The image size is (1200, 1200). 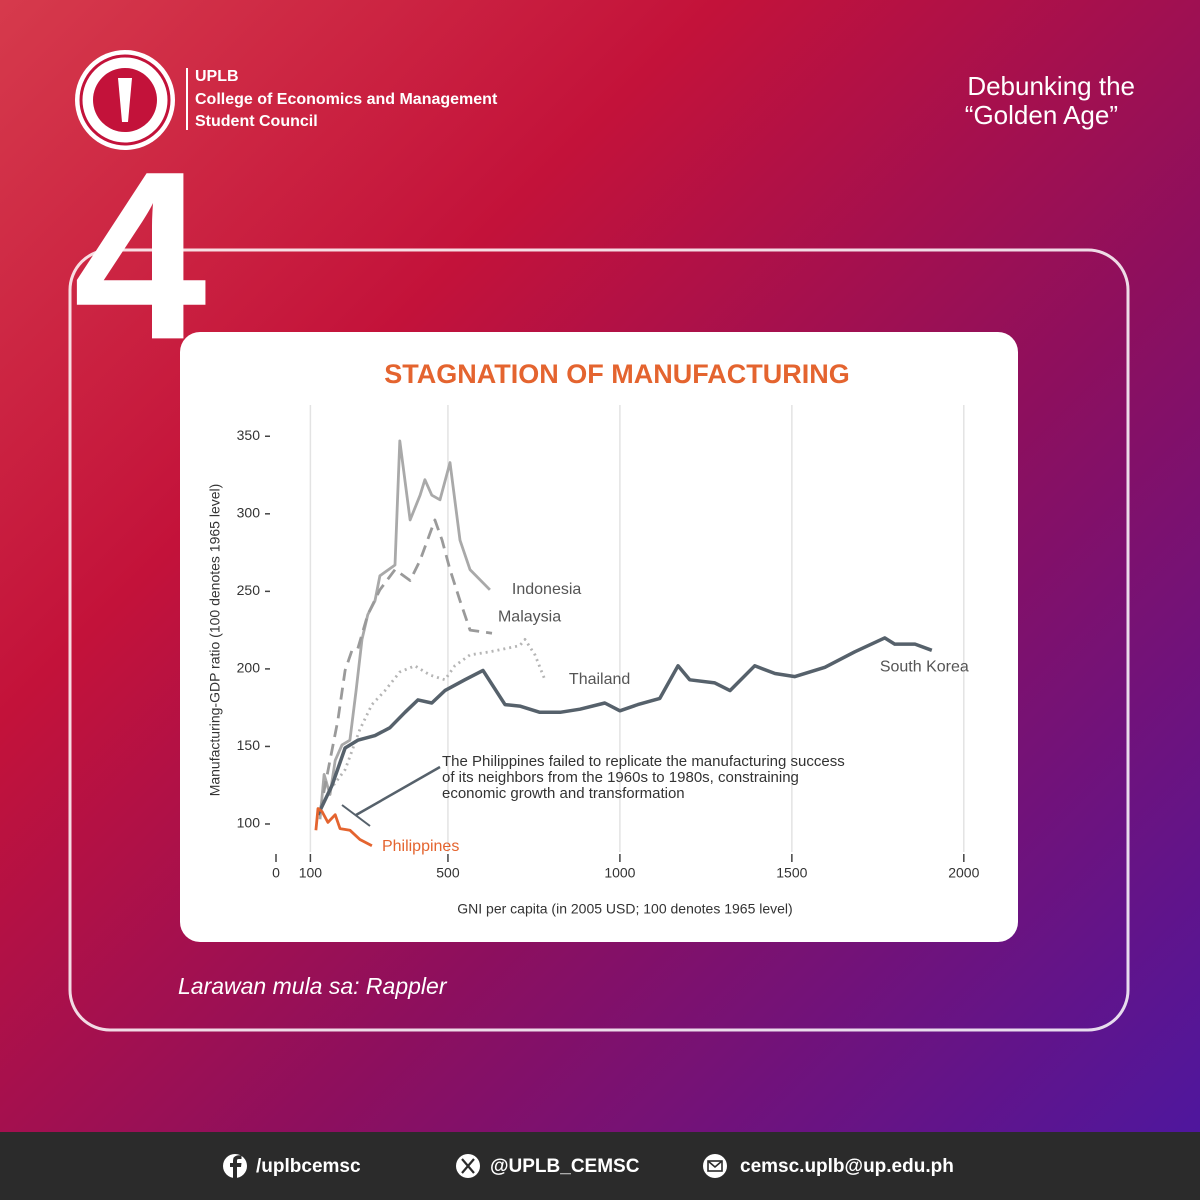 I want to click on annotation: economic growth and transformation, so click(x=563, y=793).